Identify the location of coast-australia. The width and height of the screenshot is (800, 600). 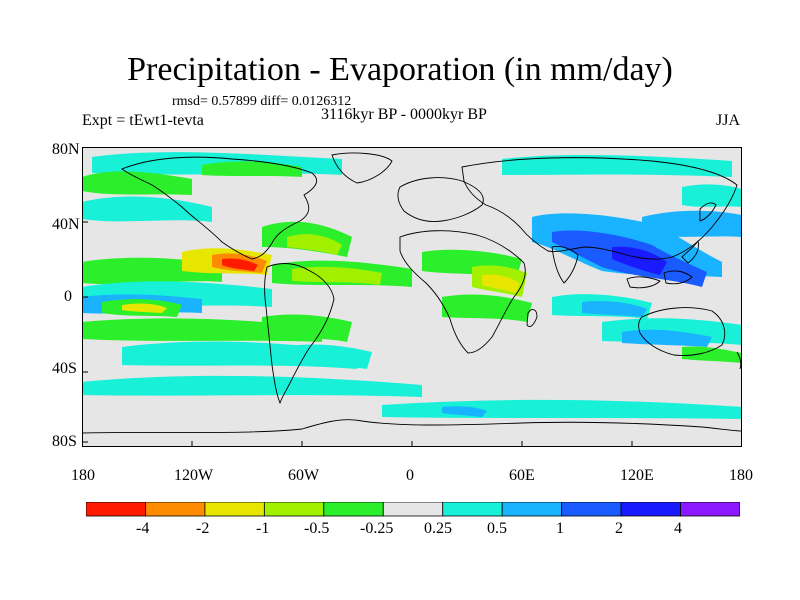
(682, 331).